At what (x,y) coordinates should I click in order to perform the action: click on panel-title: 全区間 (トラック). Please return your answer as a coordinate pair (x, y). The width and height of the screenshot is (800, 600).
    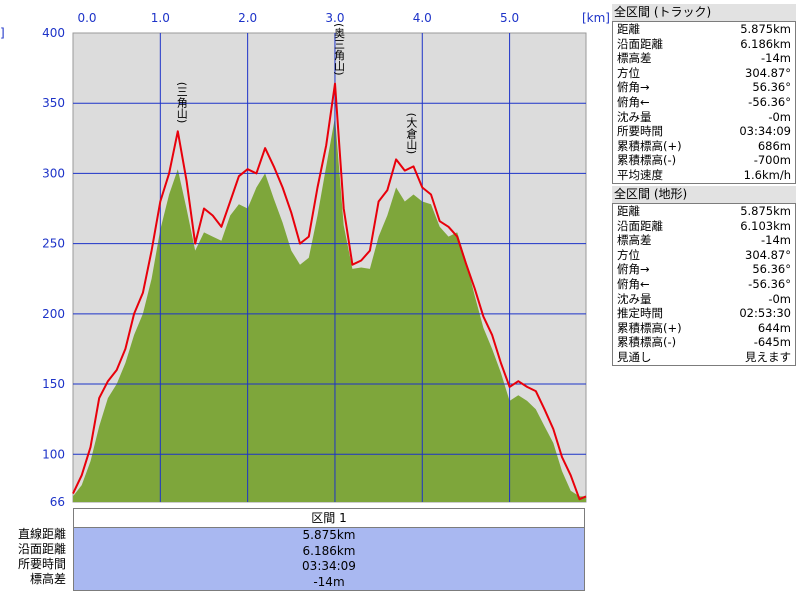
    Looking at the image, I should click on (704, 12).